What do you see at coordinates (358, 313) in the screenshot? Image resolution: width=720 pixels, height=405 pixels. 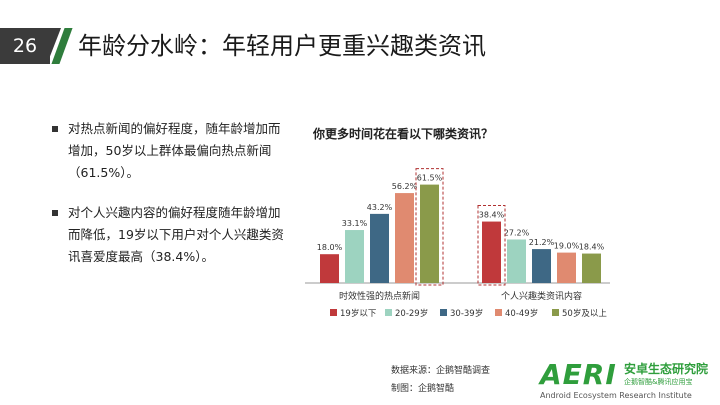 I see `legend-label: 19岁以下` at bounding box center [358, 313].